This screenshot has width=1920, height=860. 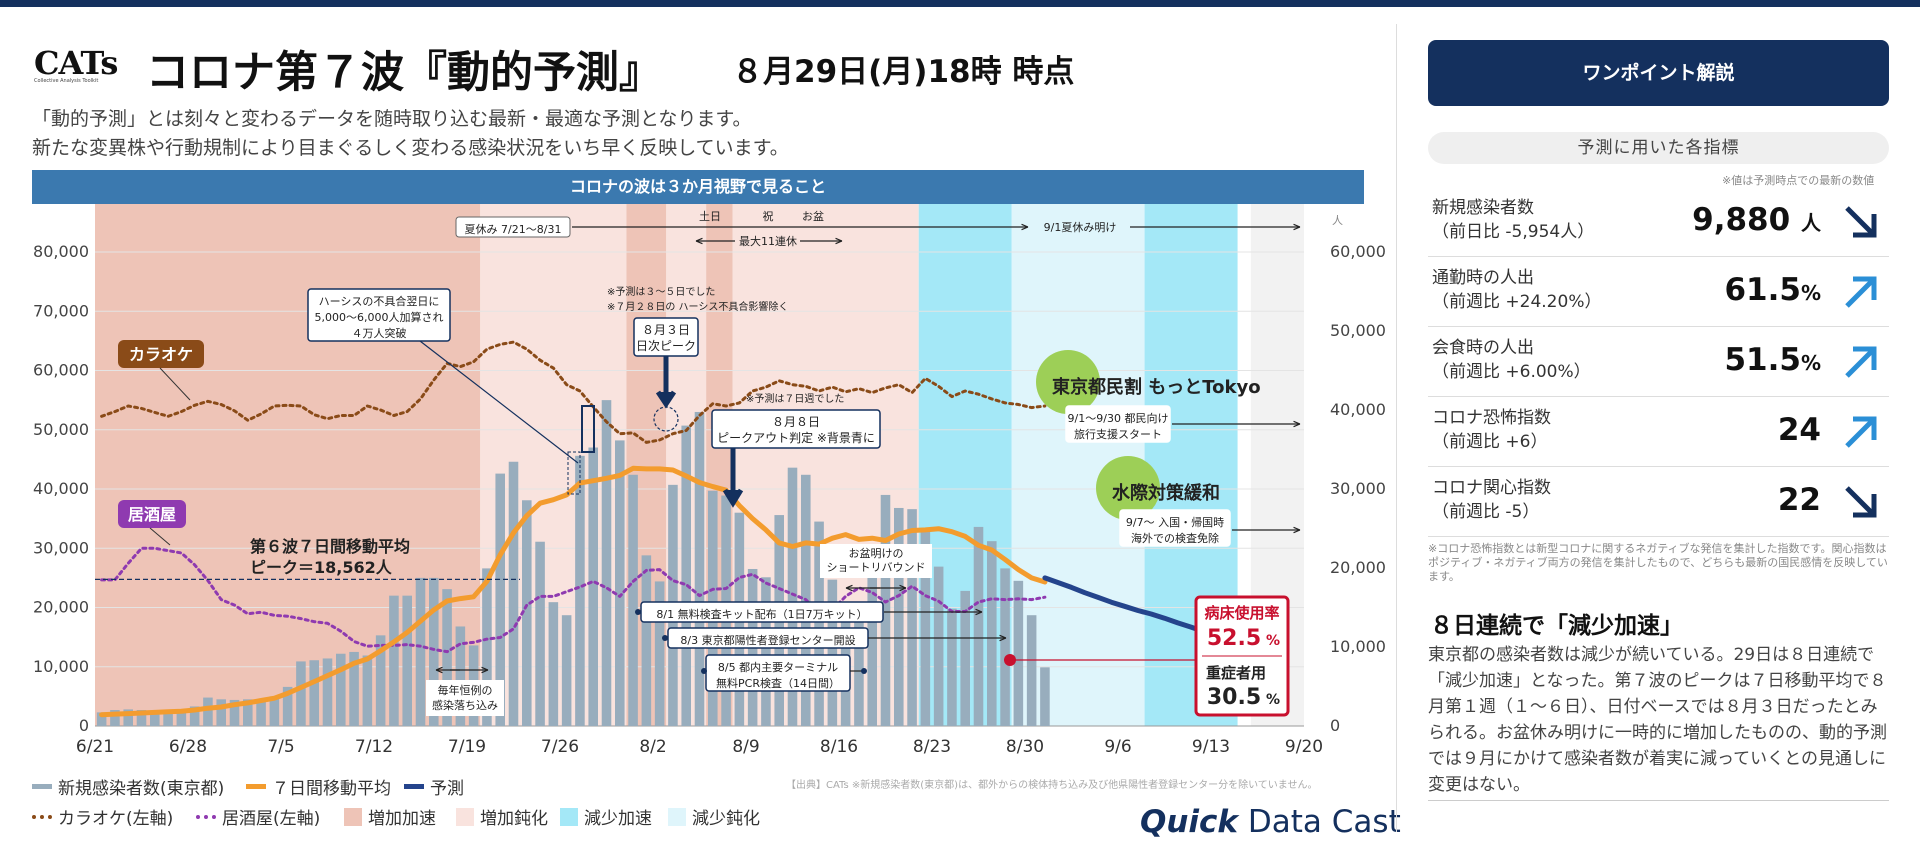 I want to click on y-tick-left: 0, so click(x=84, y=725).